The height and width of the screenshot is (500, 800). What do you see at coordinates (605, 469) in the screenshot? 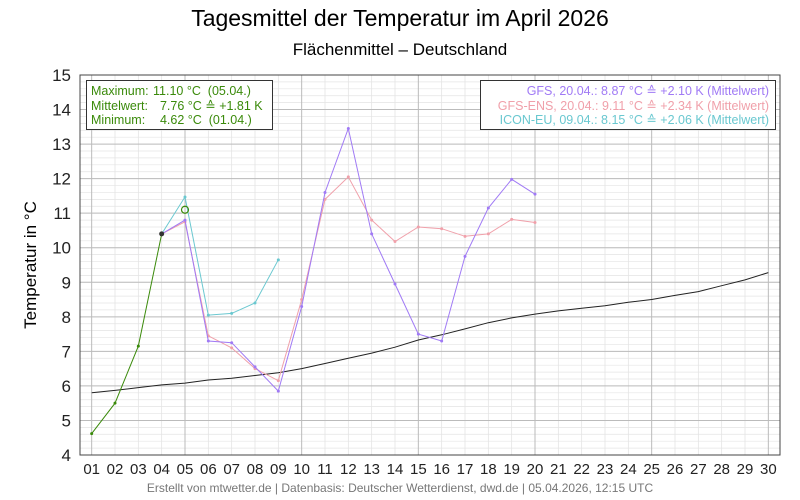
I see `x-tick-label: 23` at bounding box center [605, 469].